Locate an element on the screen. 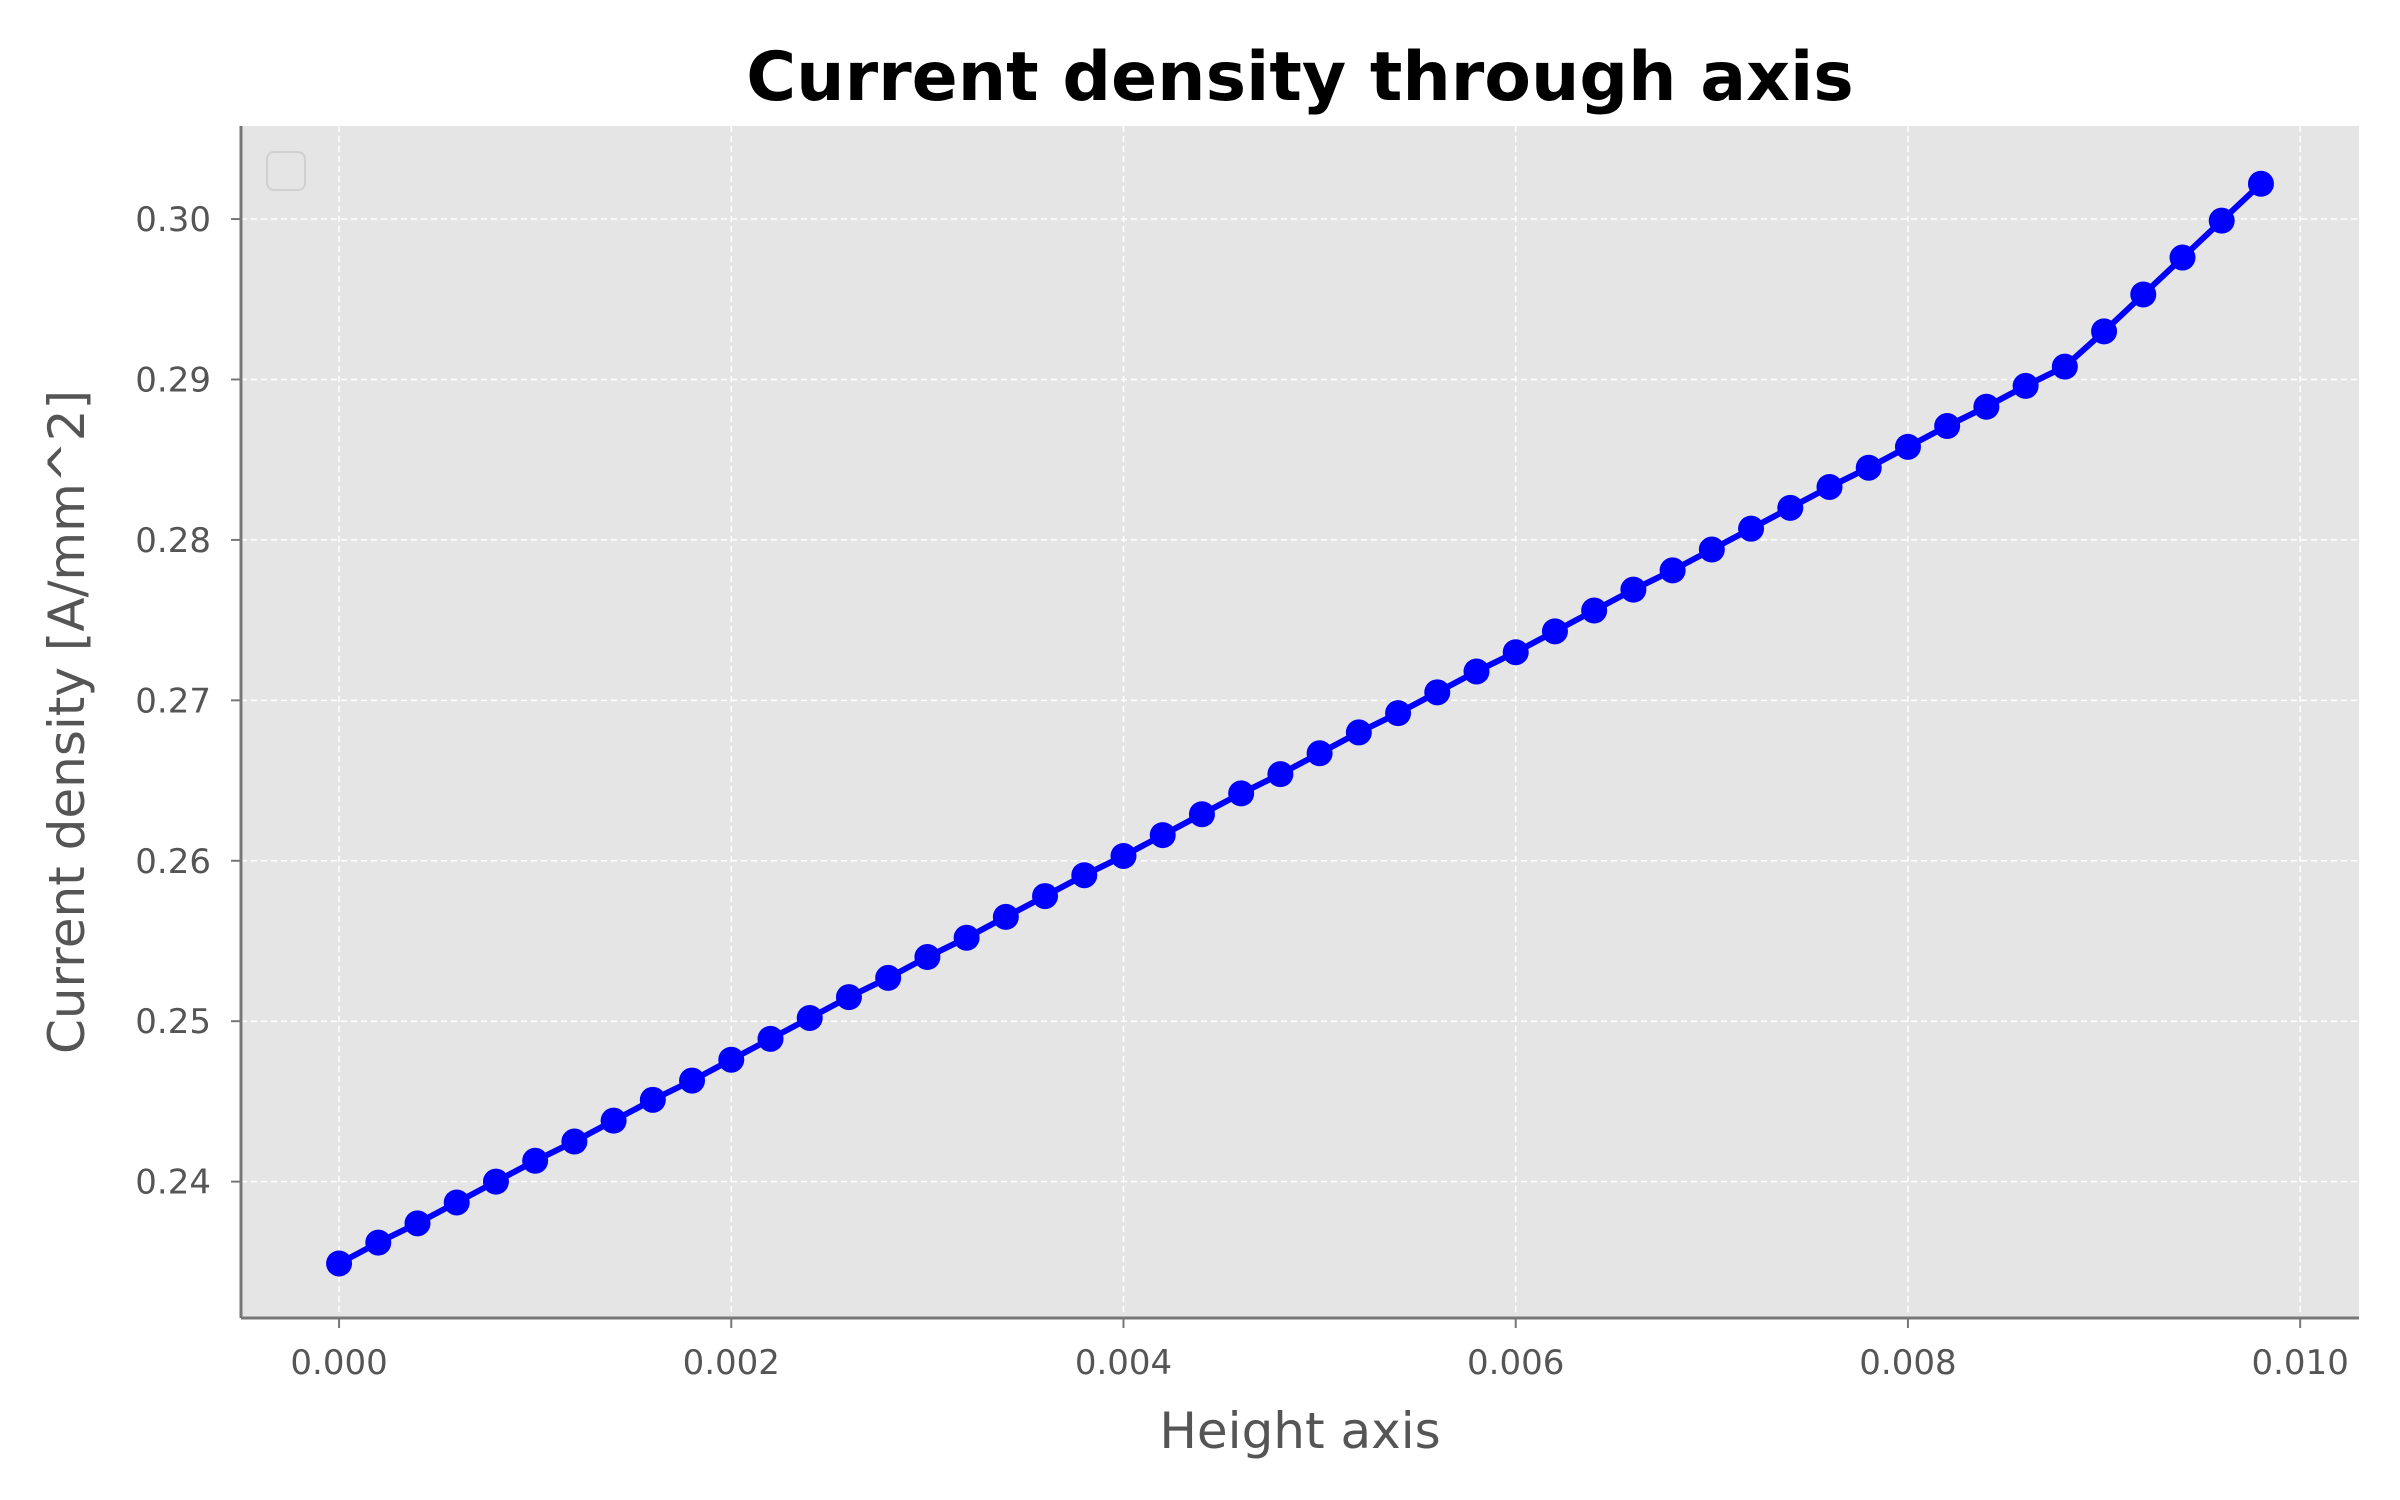  y-axis-label: Current density [A/mm^2] is located at coordinates (67, 722).